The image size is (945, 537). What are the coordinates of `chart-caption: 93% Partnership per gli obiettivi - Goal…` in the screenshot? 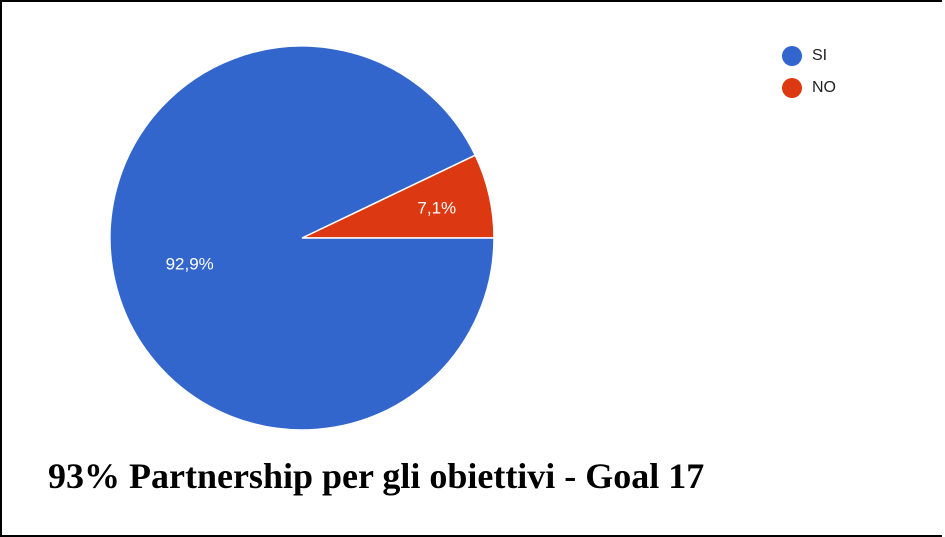 It's located at (376, 476).